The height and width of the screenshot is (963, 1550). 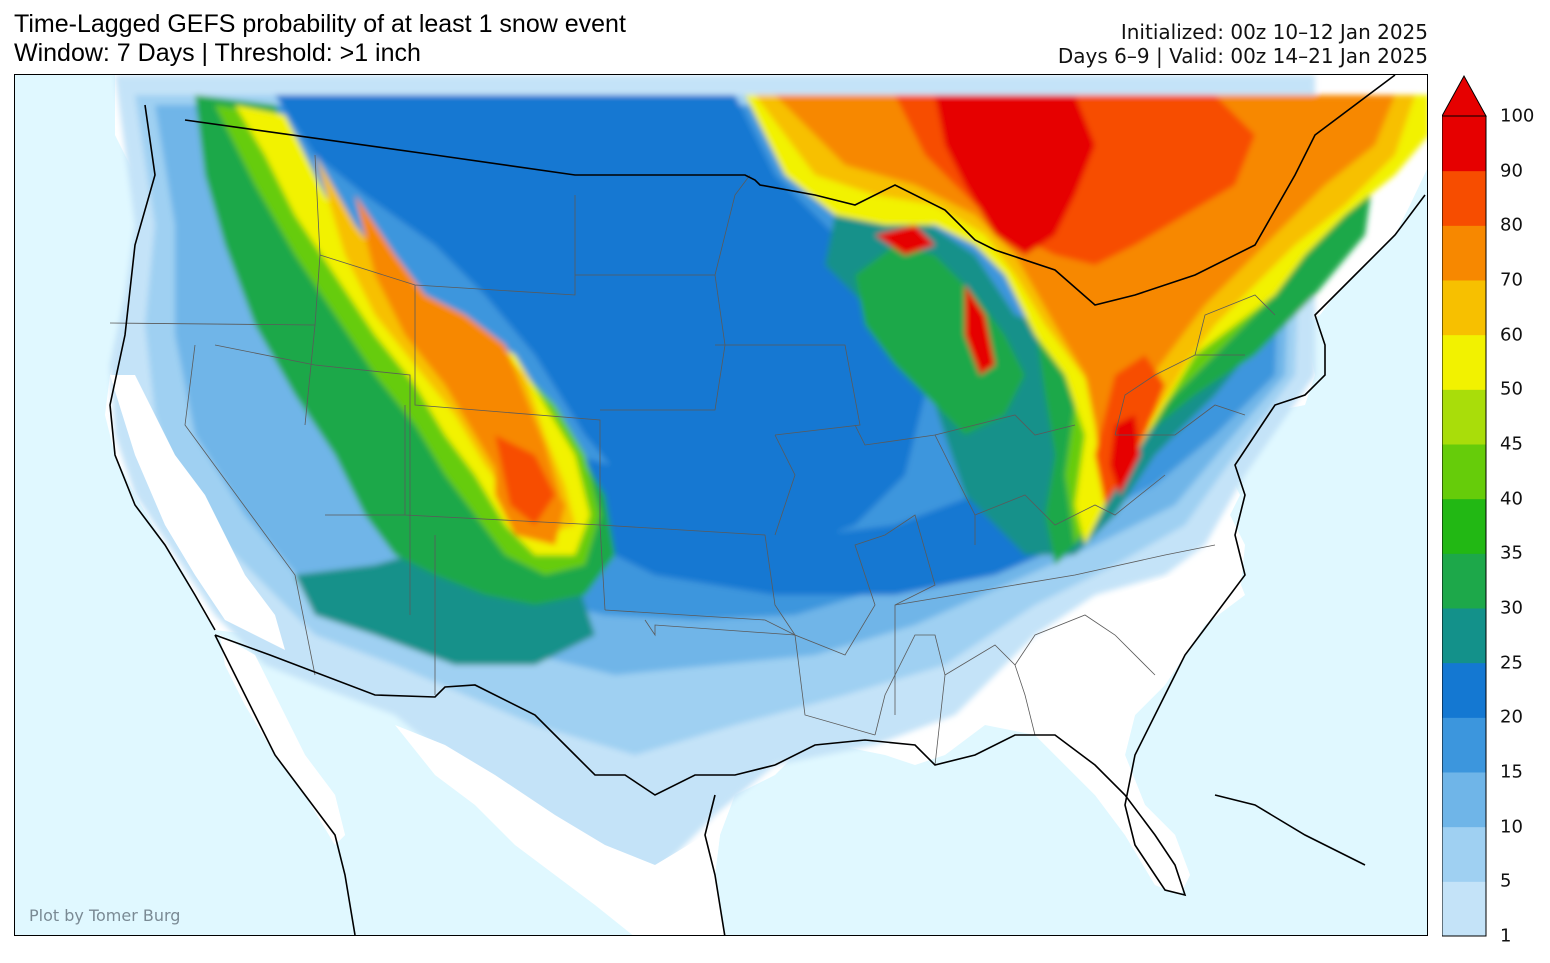 I want to click on colorbar-tick-label: 50, so click(x=1511, y=389).